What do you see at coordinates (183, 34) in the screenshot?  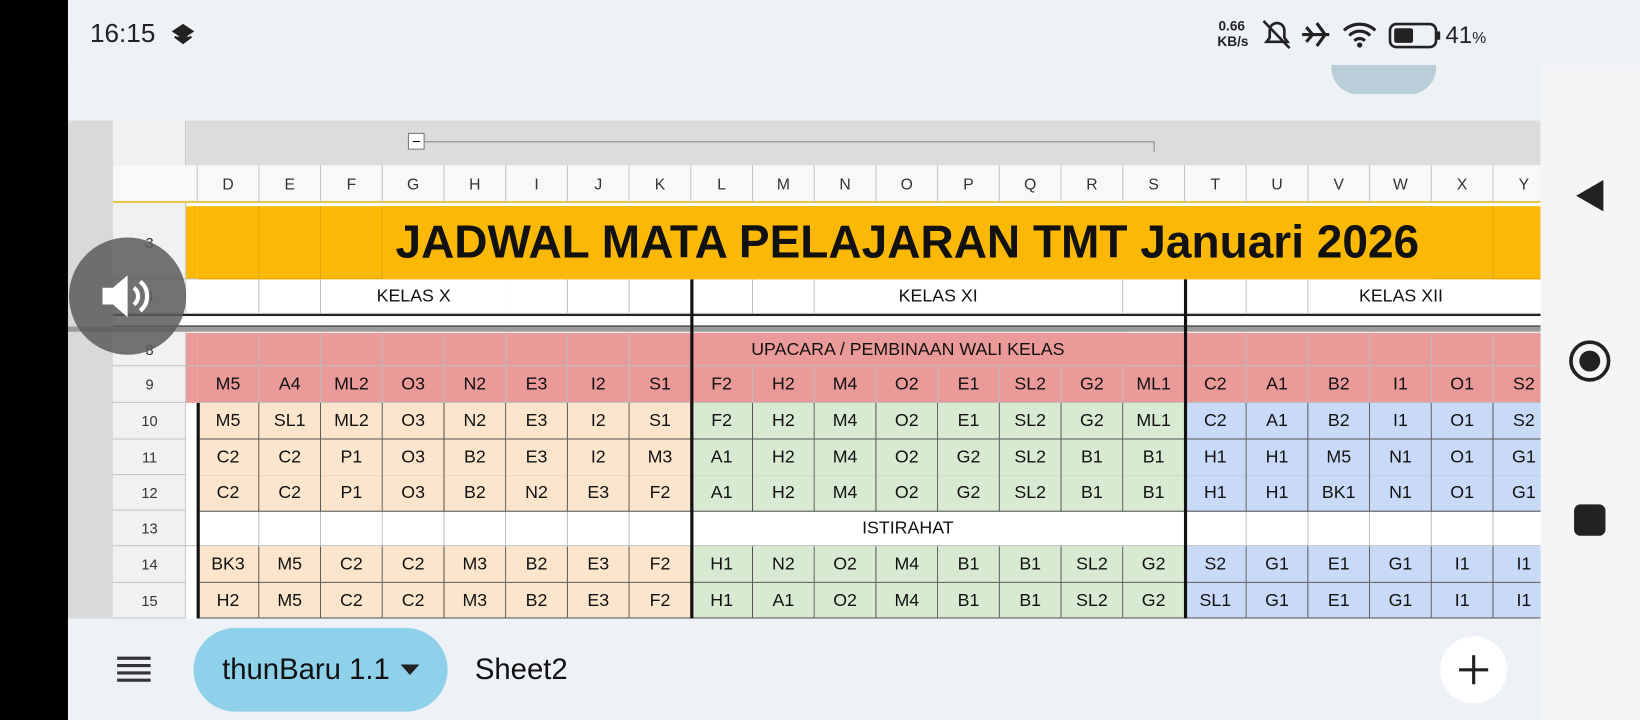 I see `layers-icon` at bounding box center [183, 34].